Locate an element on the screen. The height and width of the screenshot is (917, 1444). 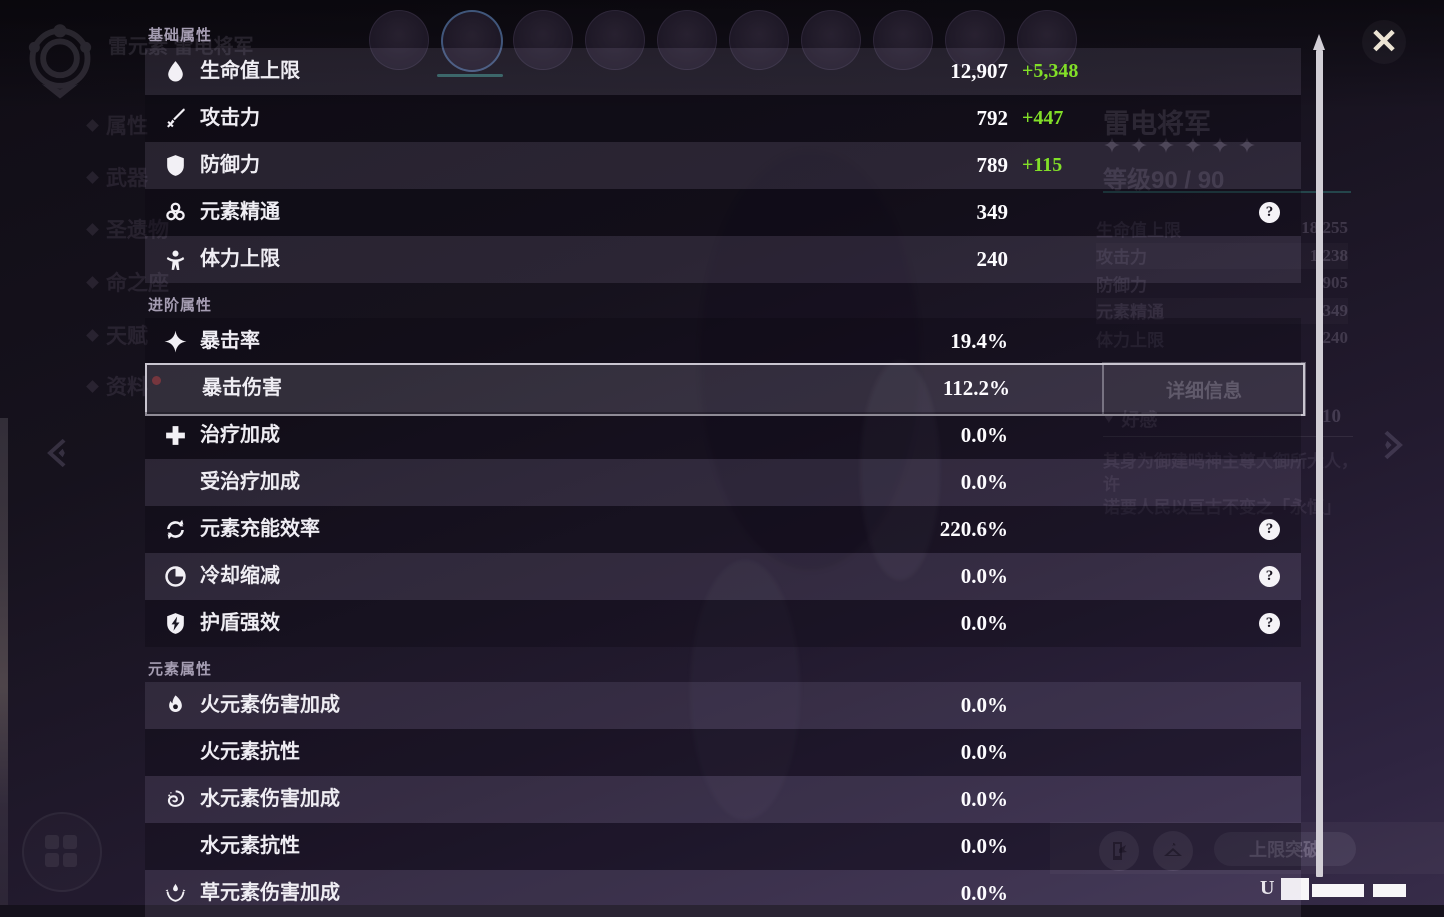
screen-edge-strip is located at coordinates (4, 661).